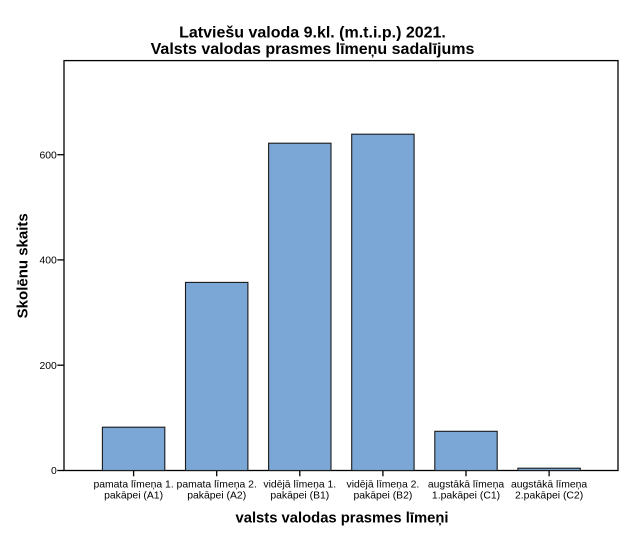 This screenshot has height=540, width=625. What do you see at coordinates (341, 519) in the screenshot?
I see `svg-text: valsts valodas prasmes līmeņi` at bounding box center [341, 519].